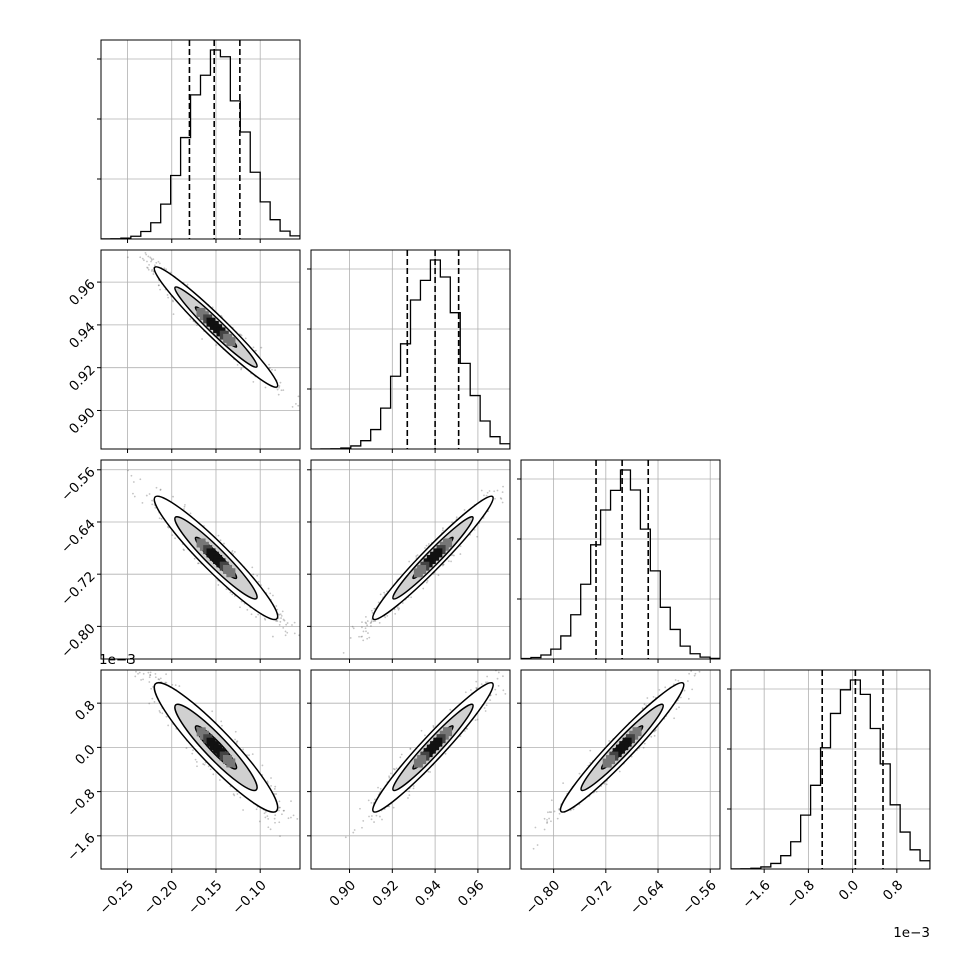 The width and height of the screenshot is (970, 970). Describe the element at coordinates (647, 897) in the screenshot. I see `x-tick-label: −0.64` at that location.